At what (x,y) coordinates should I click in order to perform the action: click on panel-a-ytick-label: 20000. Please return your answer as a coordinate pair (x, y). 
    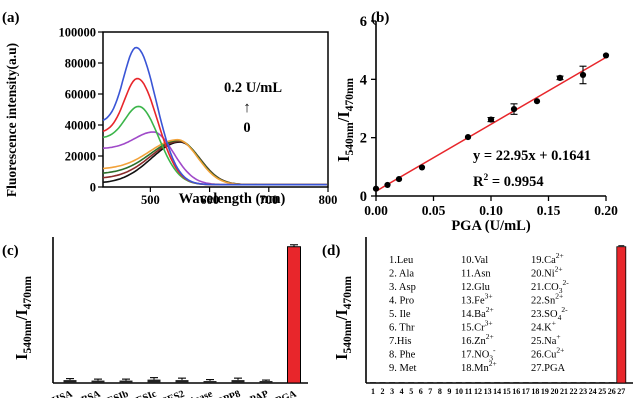
    Looking at the image, I should click on (80, 157).